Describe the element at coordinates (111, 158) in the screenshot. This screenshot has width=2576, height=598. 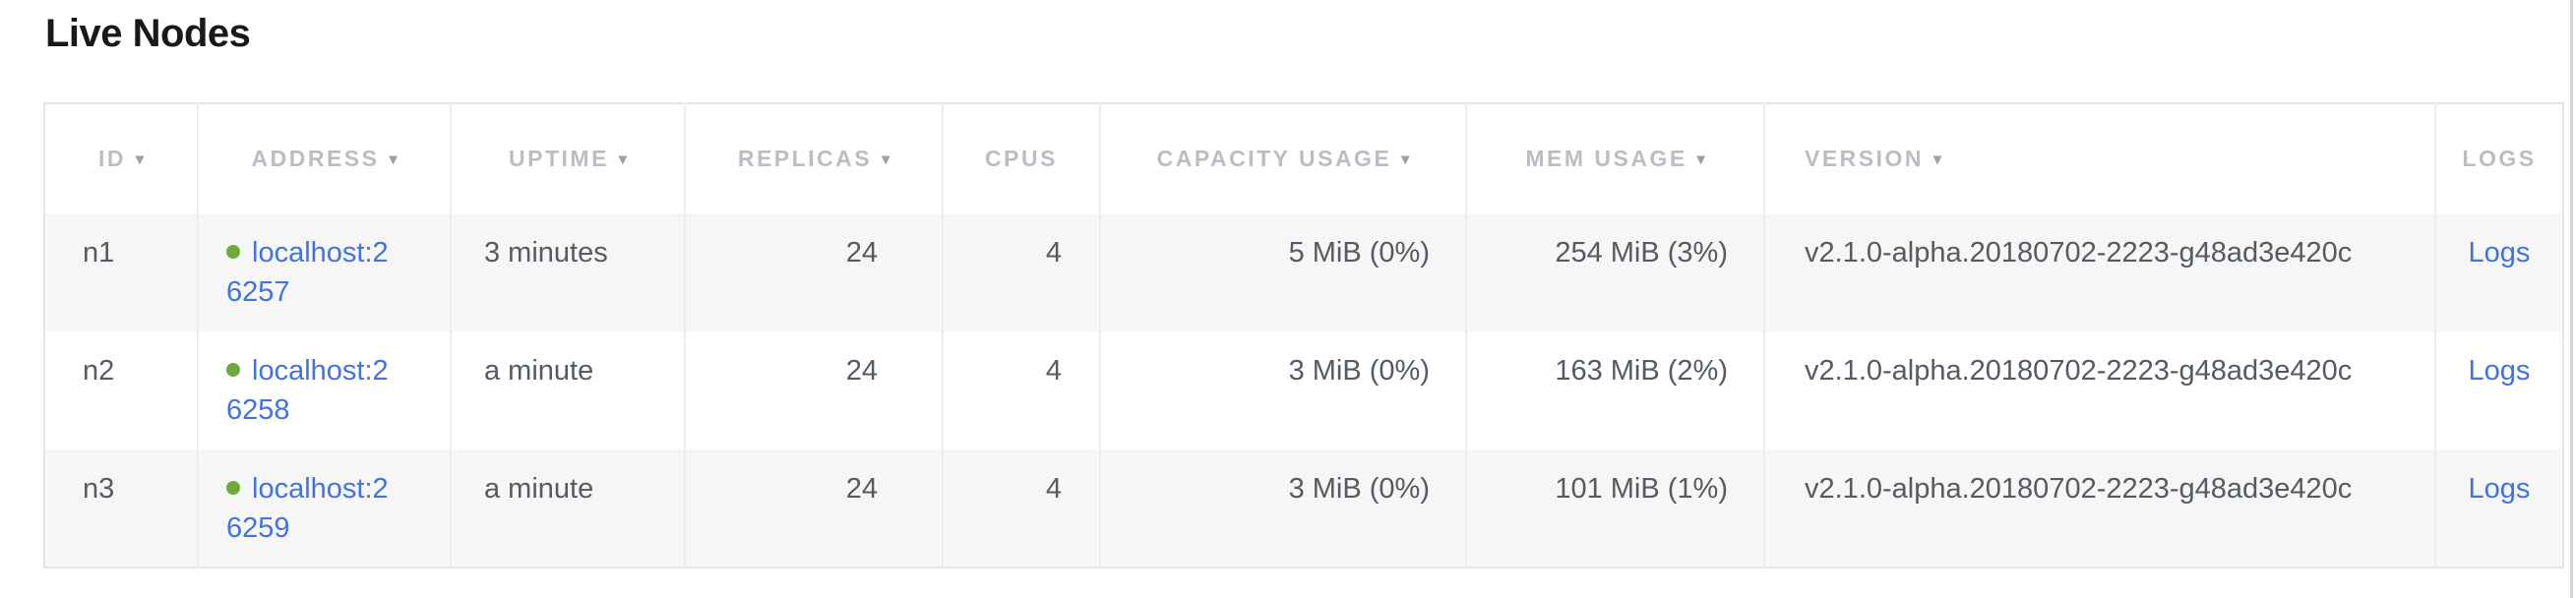
I see `column-header-id-label: ID` at that location.